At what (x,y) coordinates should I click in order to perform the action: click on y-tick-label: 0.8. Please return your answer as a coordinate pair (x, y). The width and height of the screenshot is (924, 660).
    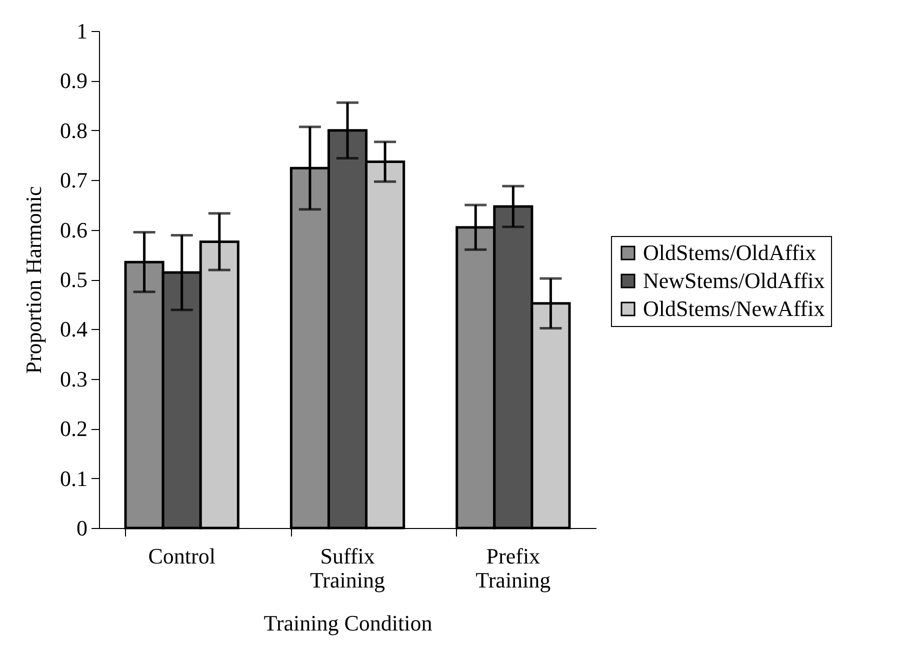
    Looking at the image, I should click on (74, 130).